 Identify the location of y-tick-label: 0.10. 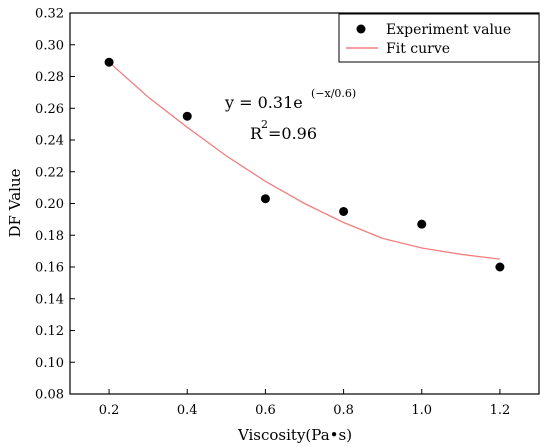
(49, 363).